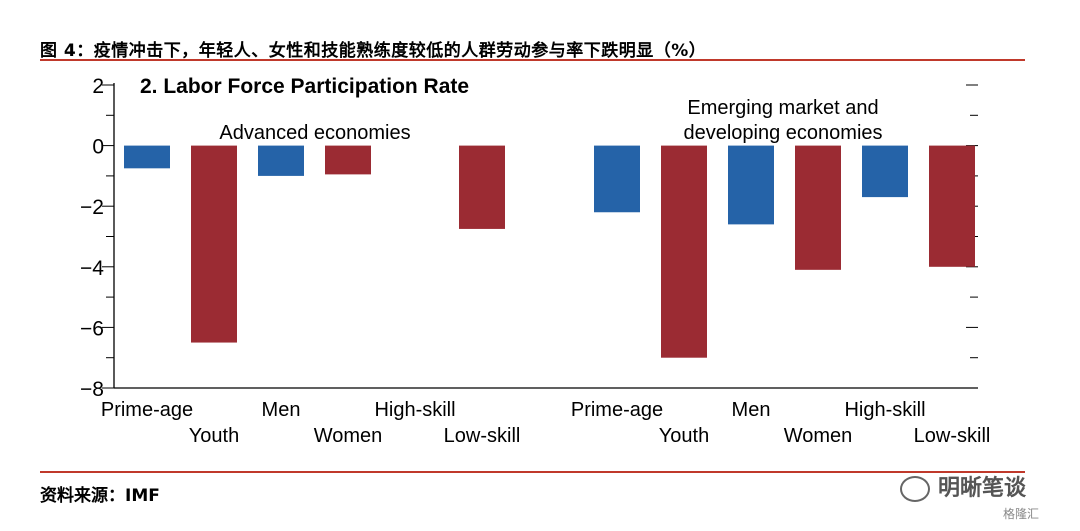 This screenshot has height=531, width=1080. What do you see at coordinates (98, 86) in the screenshot?
I see `y-tick-label: 2` at bounding box center [98, 86].